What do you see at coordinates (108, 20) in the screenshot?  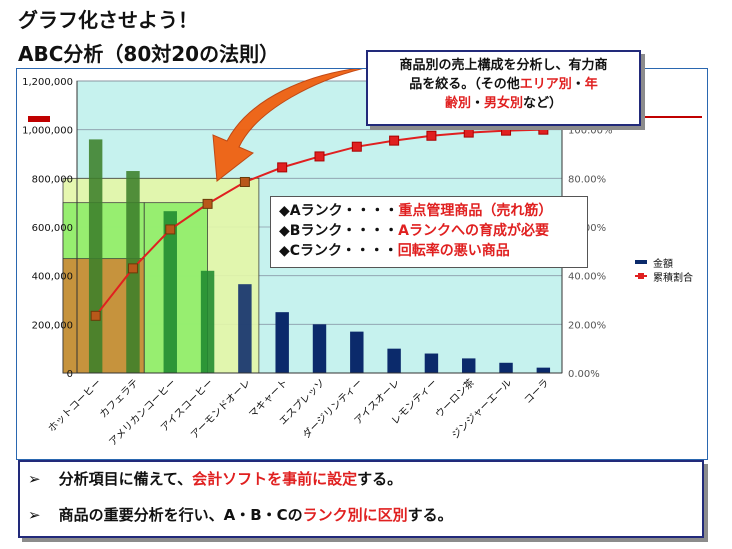 I see `page-title: グラフ化させよう！` at bounding box center [108, 20].